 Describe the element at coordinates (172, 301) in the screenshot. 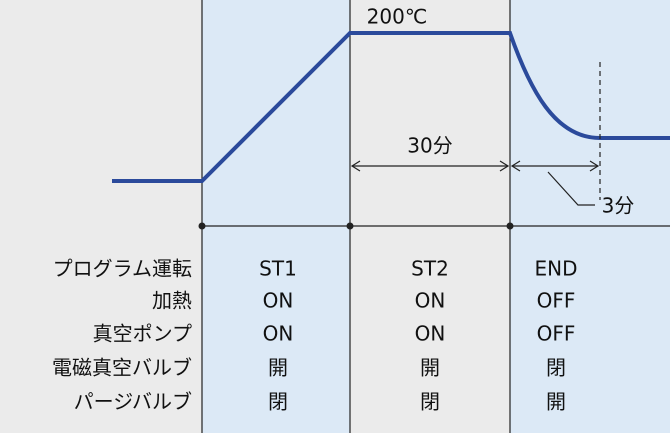

I see `row-label: 加熱` at that location.